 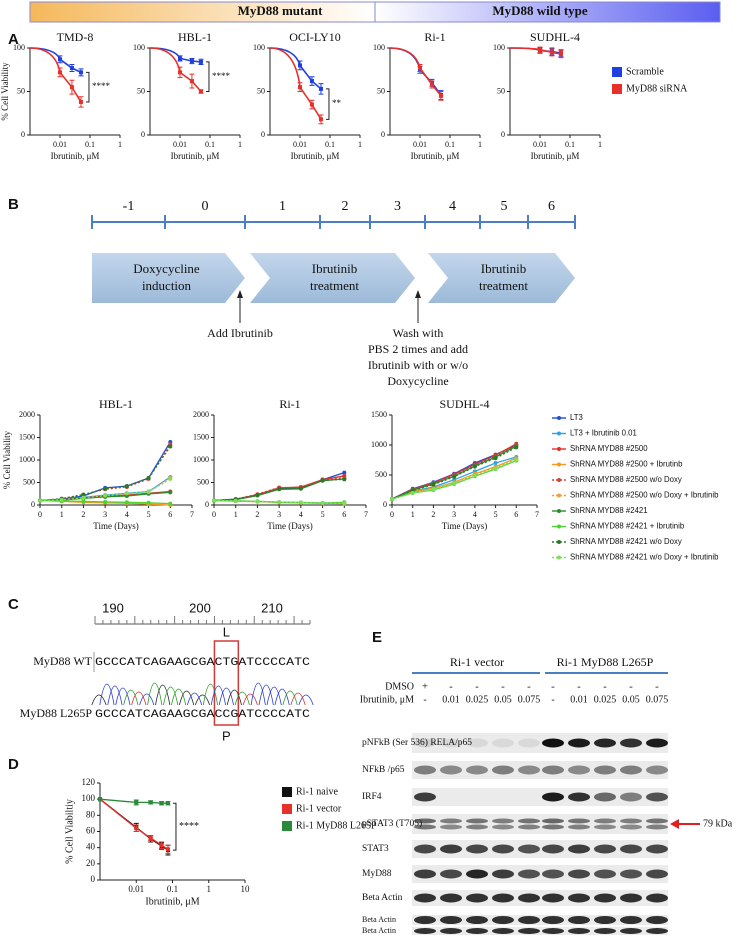 What do you see at coordinates (149, 514) in the screenshot?
I see `x-tick-label: 5` at bounding box center [149, 514].